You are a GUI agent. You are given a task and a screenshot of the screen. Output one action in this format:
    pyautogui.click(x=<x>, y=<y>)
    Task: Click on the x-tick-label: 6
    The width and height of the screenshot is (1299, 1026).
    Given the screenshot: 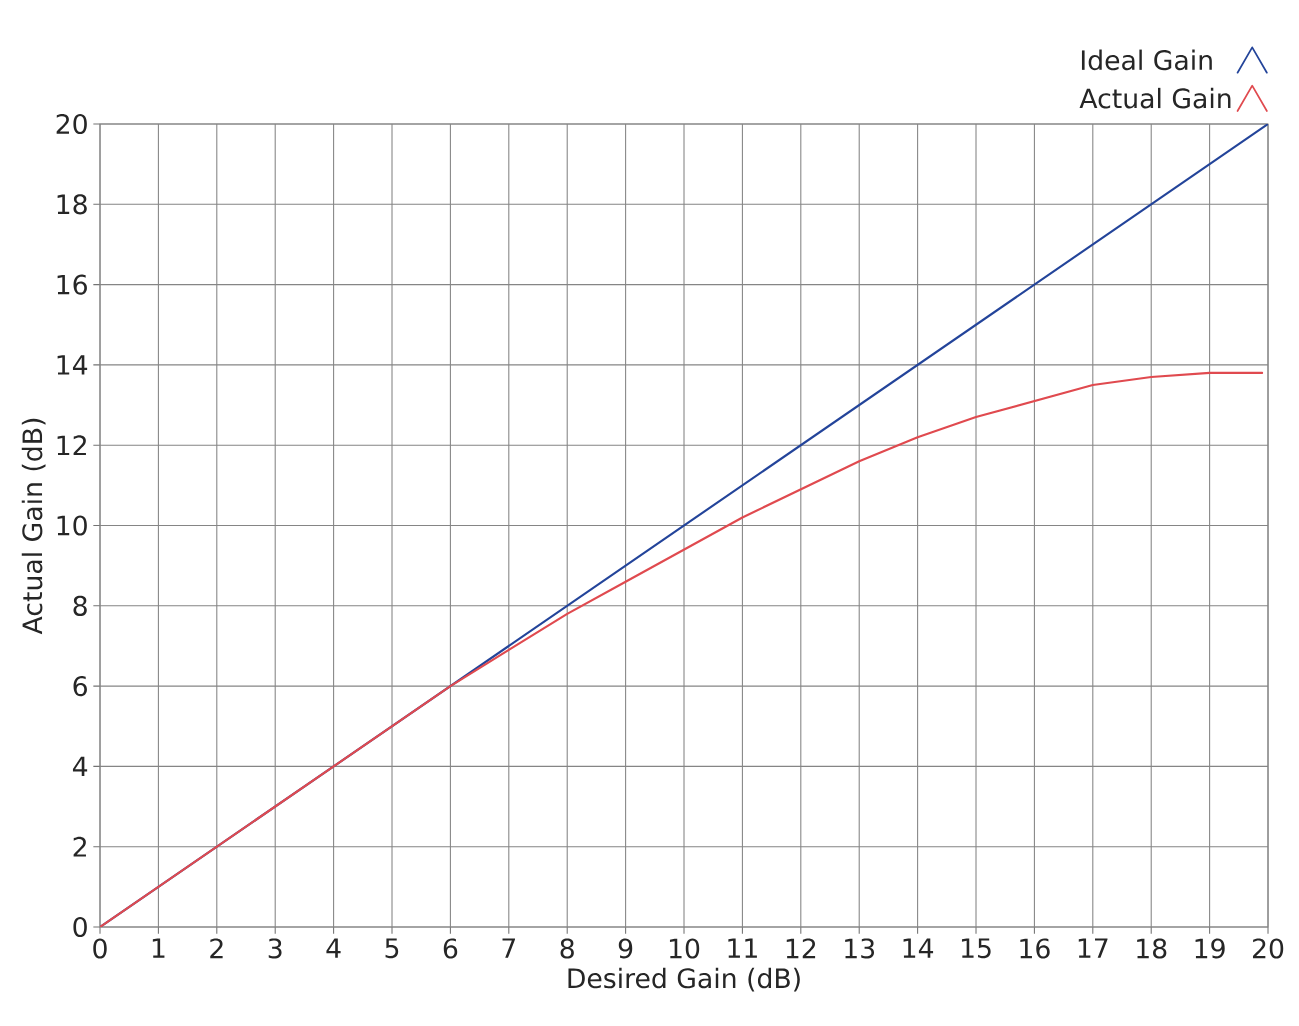 What is the action you would take?
    pyautogui.click(x=450, y=948)
    